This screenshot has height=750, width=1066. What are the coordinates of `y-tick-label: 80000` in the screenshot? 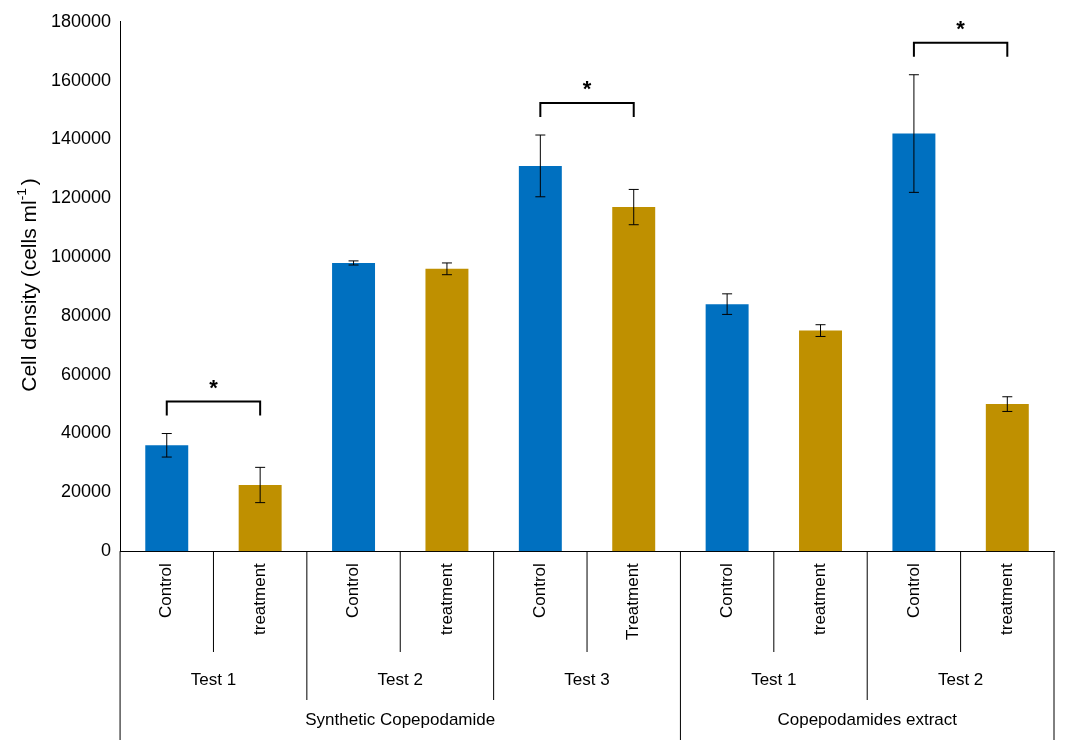 It's located at (86, 314).